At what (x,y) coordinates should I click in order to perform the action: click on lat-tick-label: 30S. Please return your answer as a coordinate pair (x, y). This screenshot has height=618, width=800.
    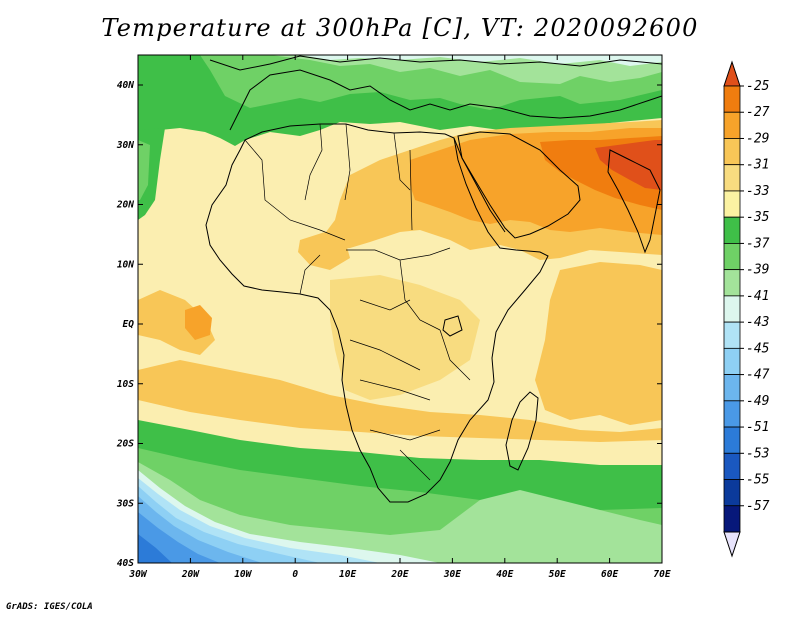
    Looking at the image, I should click on (125, 503).